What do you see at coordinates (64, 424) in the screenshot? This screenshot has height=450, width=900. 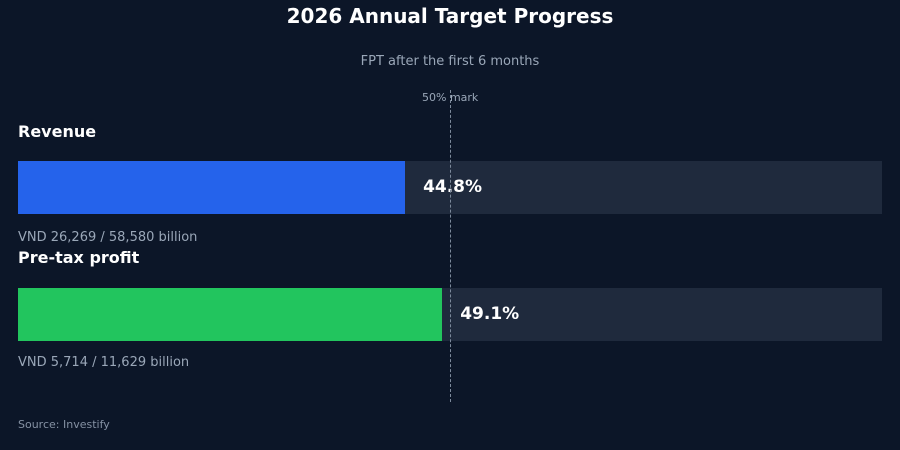 I see `source-note: Source: Investify` at bounding box center [64, 424].